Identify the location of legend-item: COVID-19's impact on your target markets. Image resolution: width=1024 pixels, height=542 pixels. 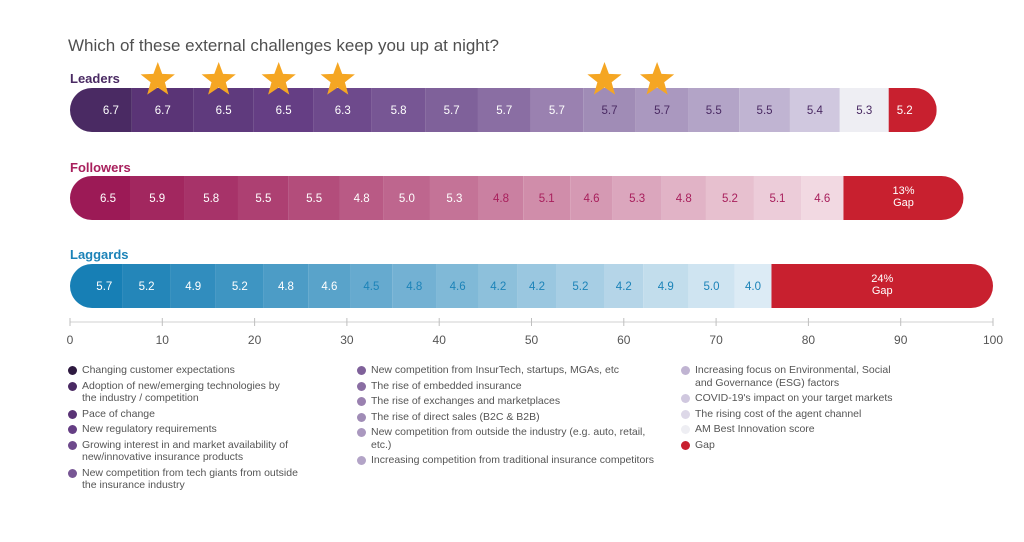
(796, 398).